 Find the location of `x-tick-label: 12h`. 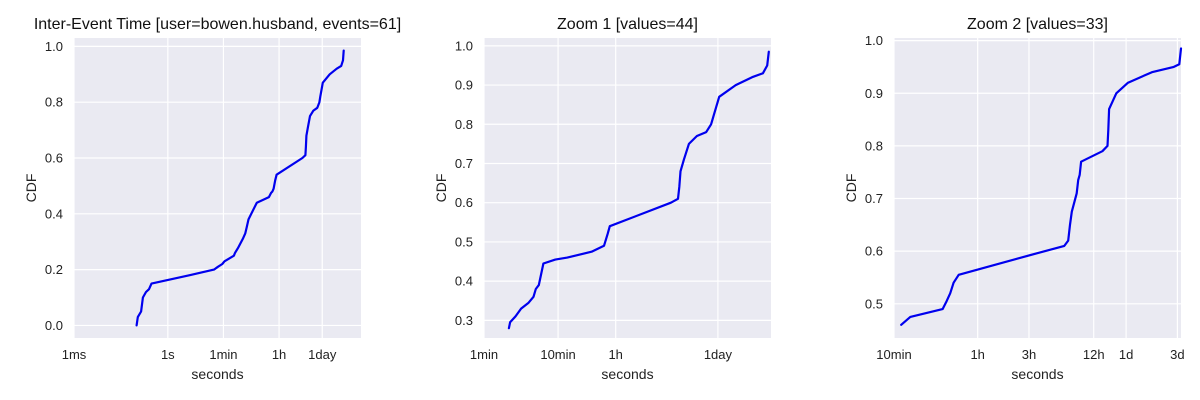

x-tick-label: 12h is located at coordinates (1094, 354).